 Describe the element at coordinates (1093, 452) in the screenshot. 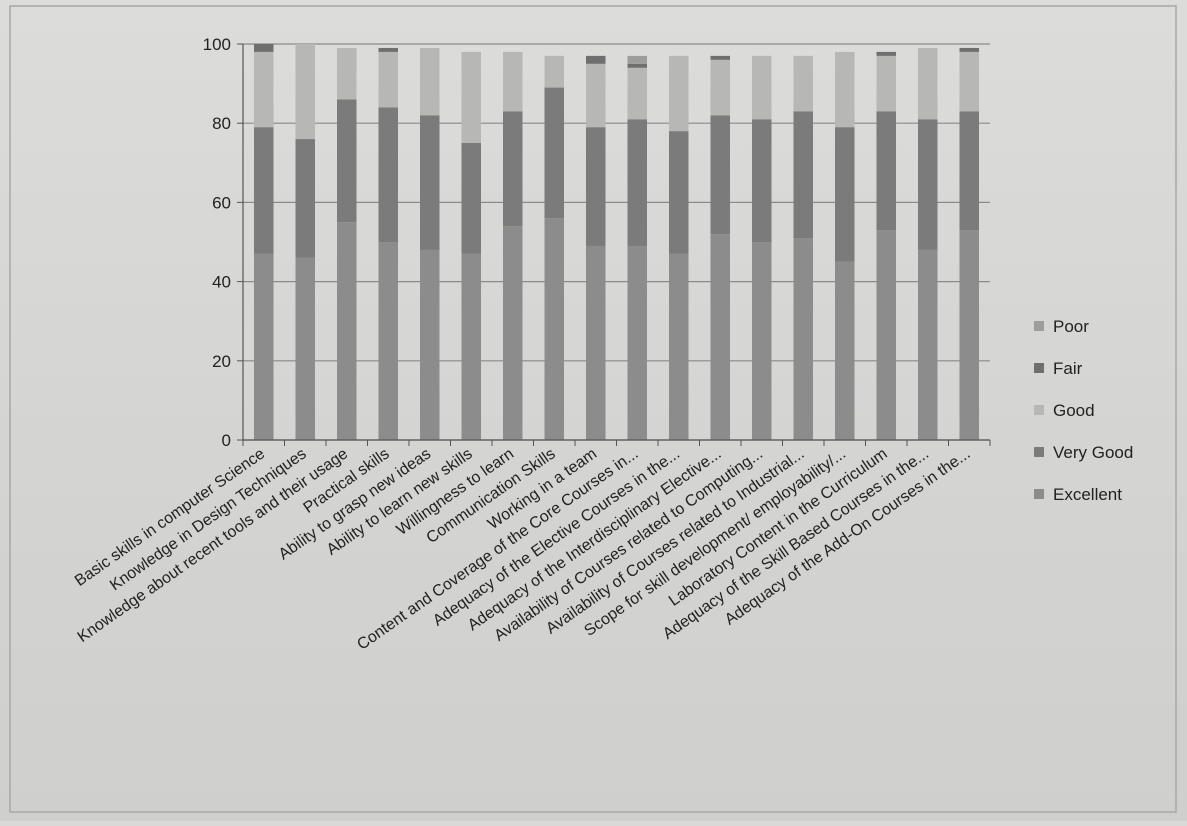

I see `legend-label: Very Good` at that location.